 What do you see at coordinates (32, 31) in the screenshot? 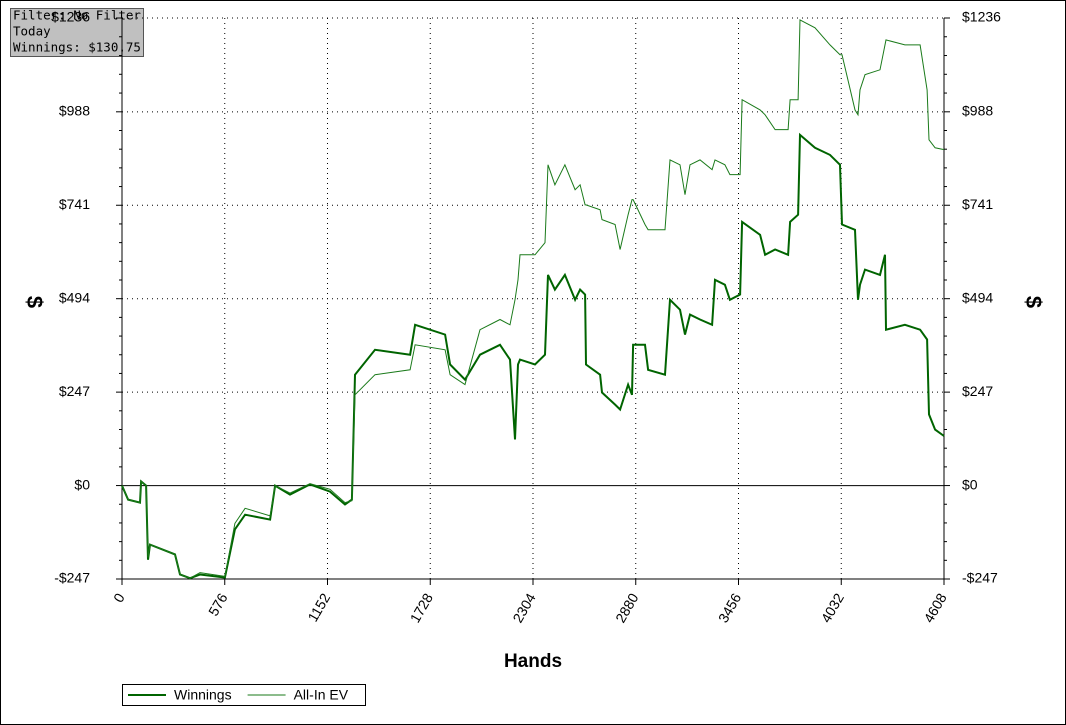
I see `info-line: Today` at bounding box center [32, 31].